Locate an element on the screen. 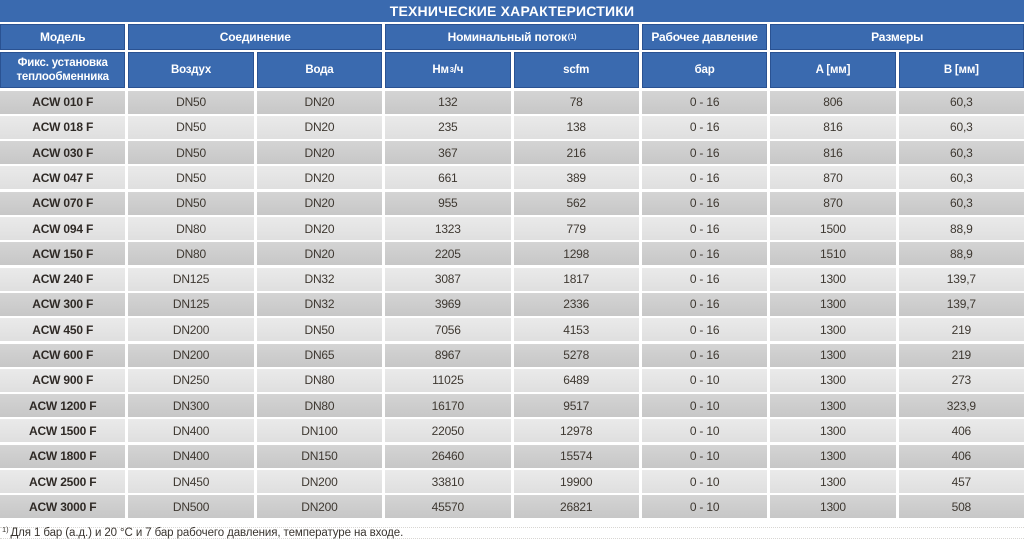  column-header-cell: Фикс. установка теплообменника is located at coordinates (63, 70).